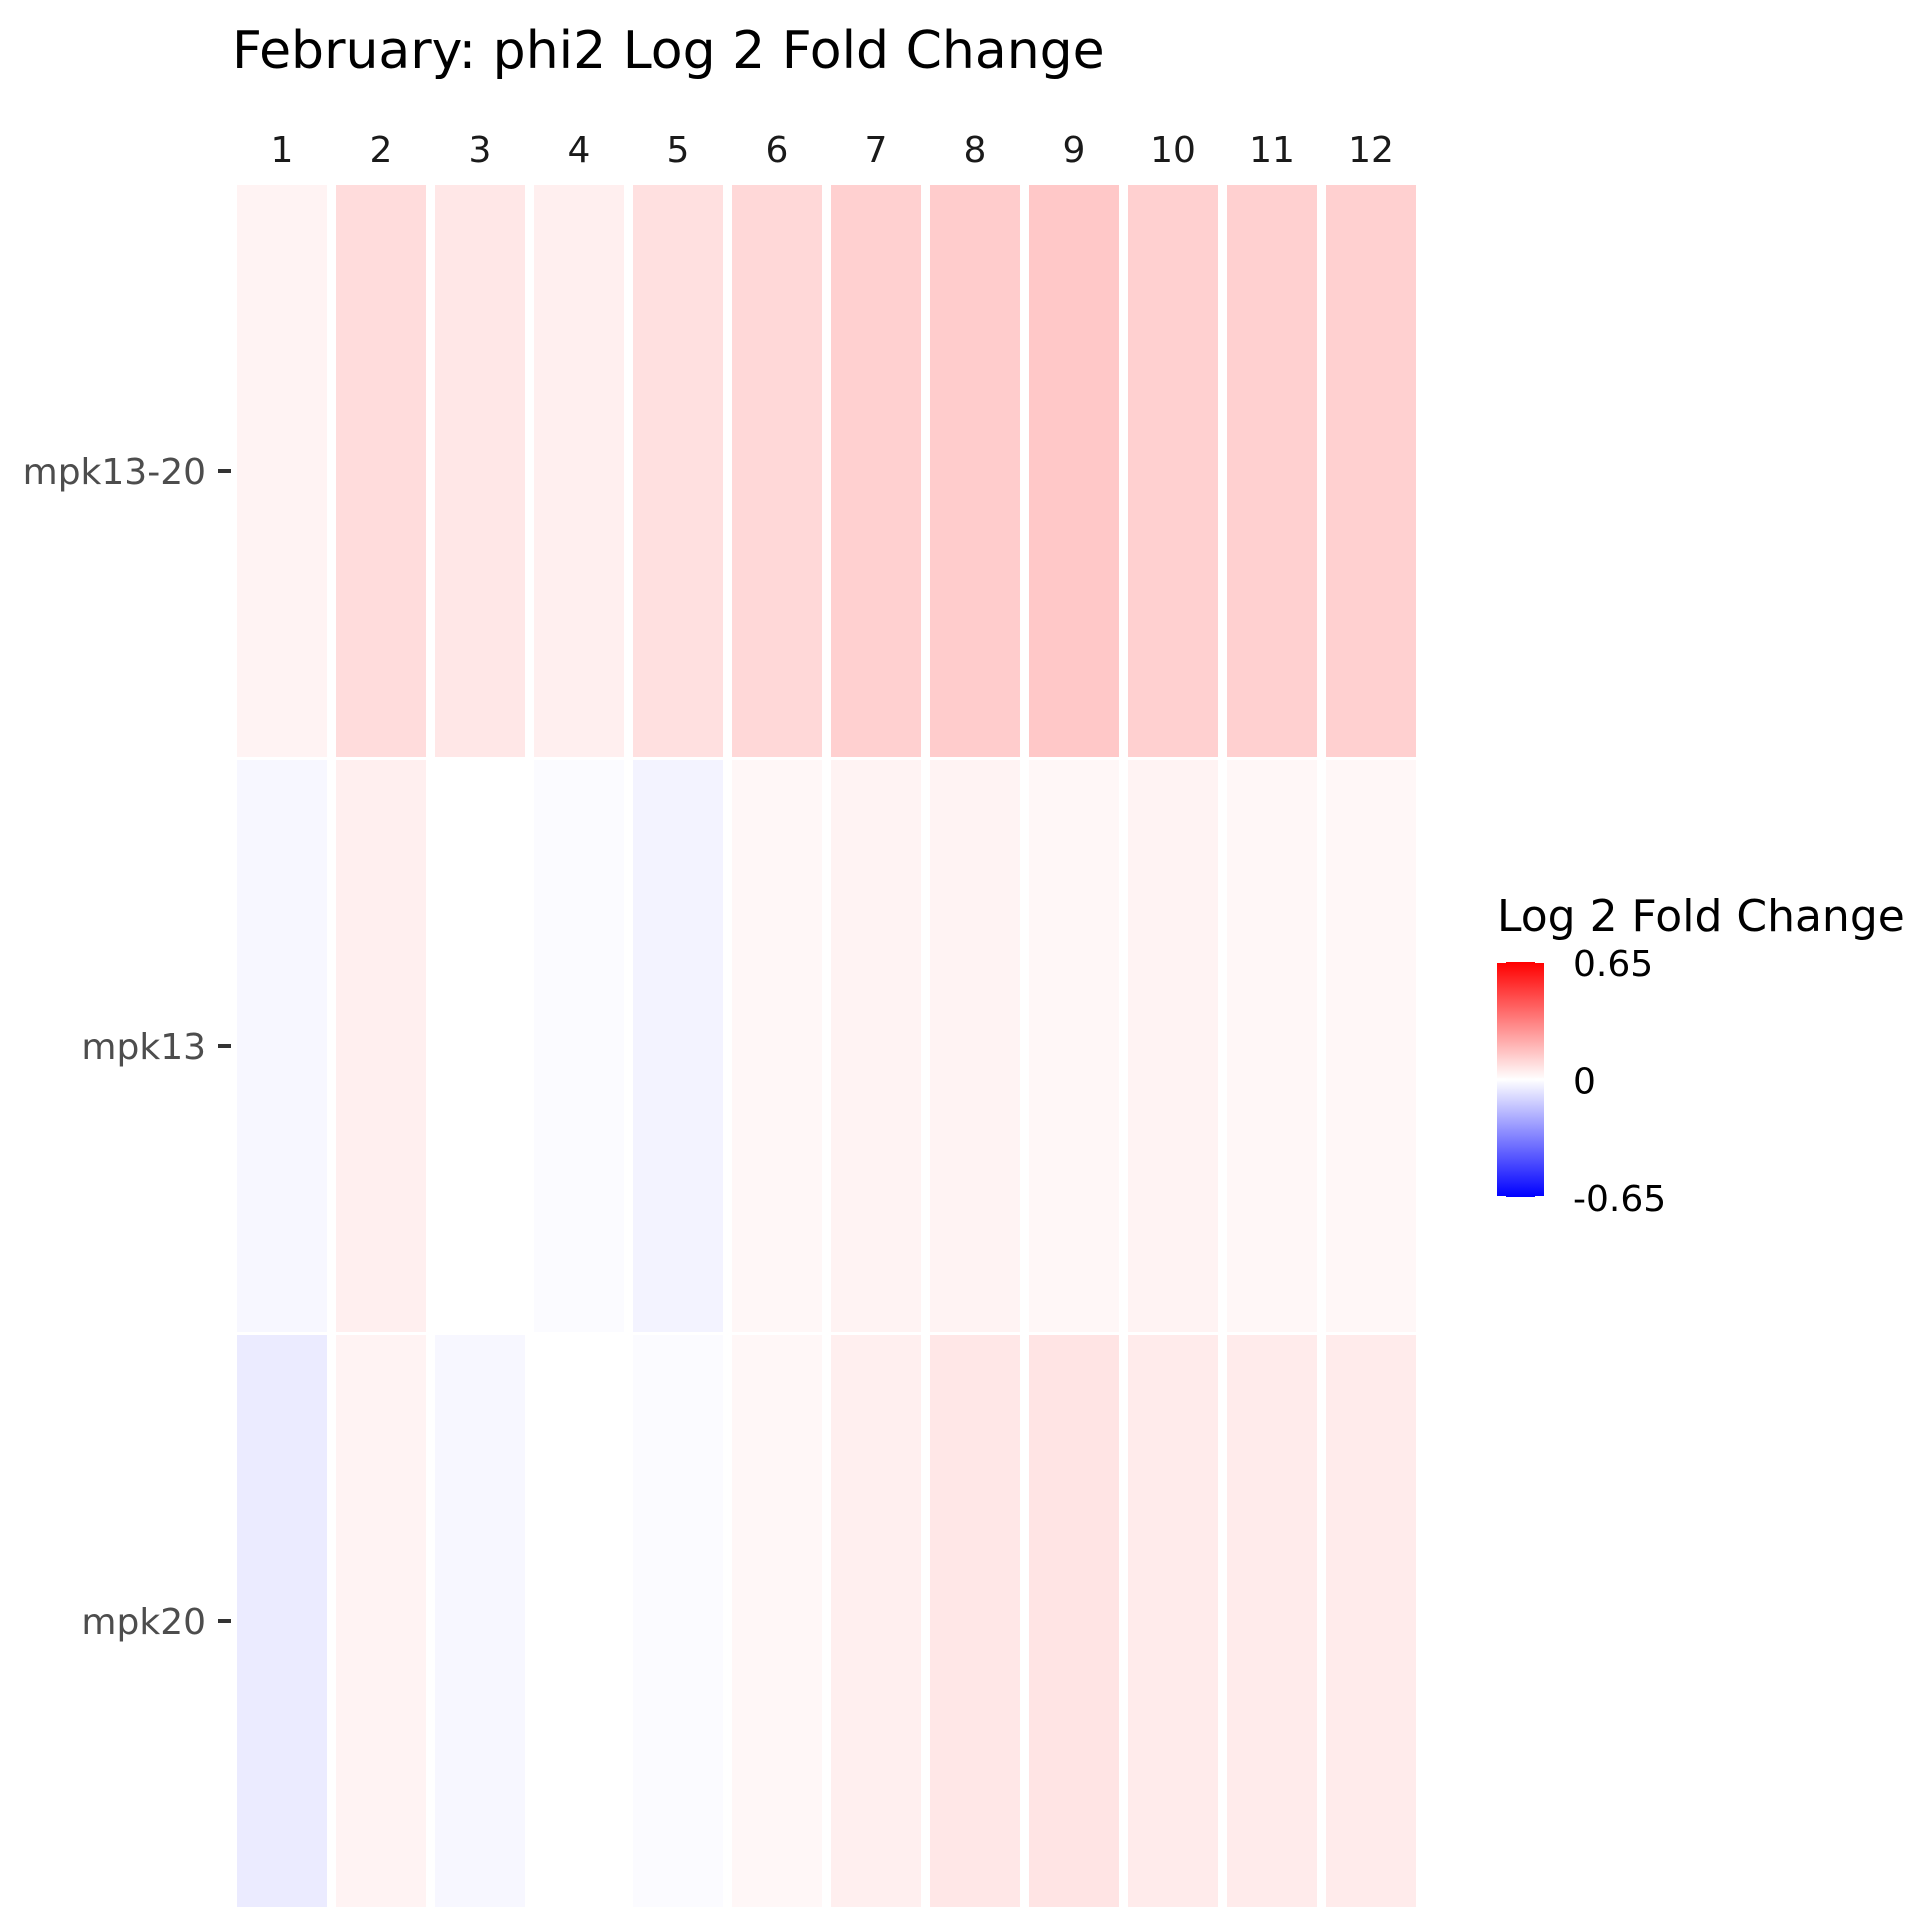 The height and width of the screenshot is (1924, 1920). I want to click on chart-title: February: phi2 Log 2 Fold Change, so click(668, 51).